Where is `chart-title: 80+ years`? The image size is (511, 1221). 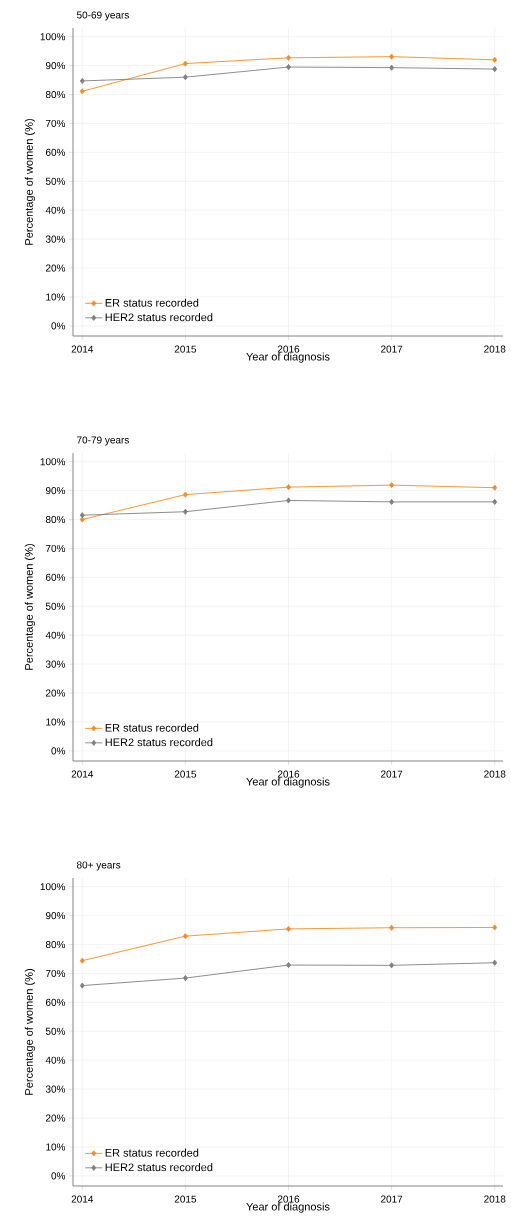 chart-title: 80+ years is located at coordinates (98, 866).